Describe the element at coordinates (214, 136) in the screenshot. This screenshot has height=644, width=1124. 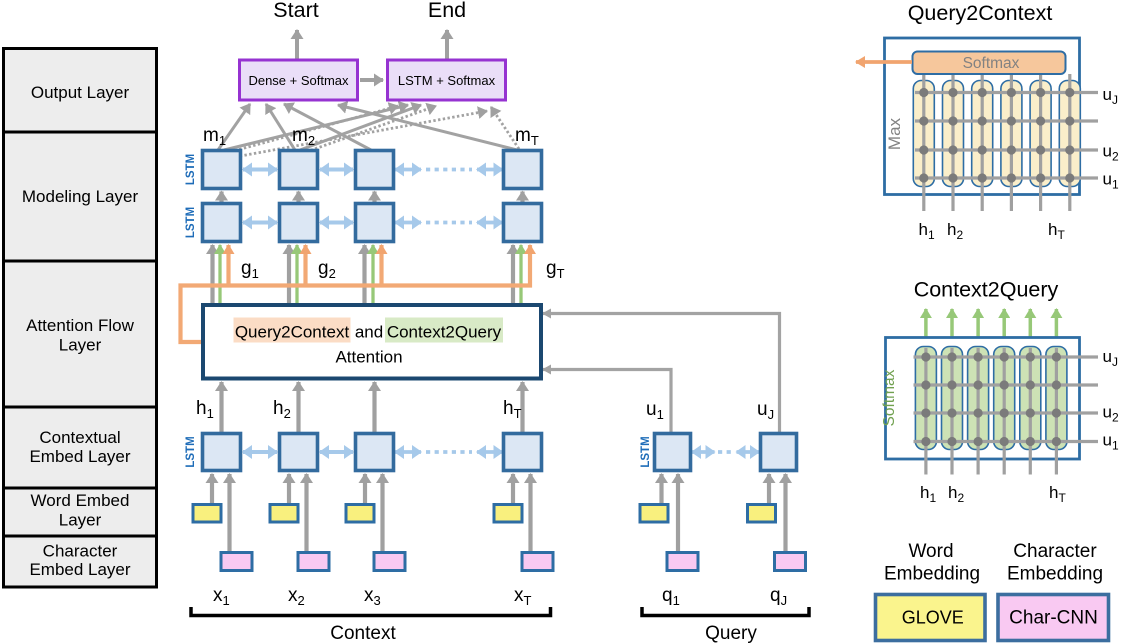
I see `svg-text: m1` at that location.